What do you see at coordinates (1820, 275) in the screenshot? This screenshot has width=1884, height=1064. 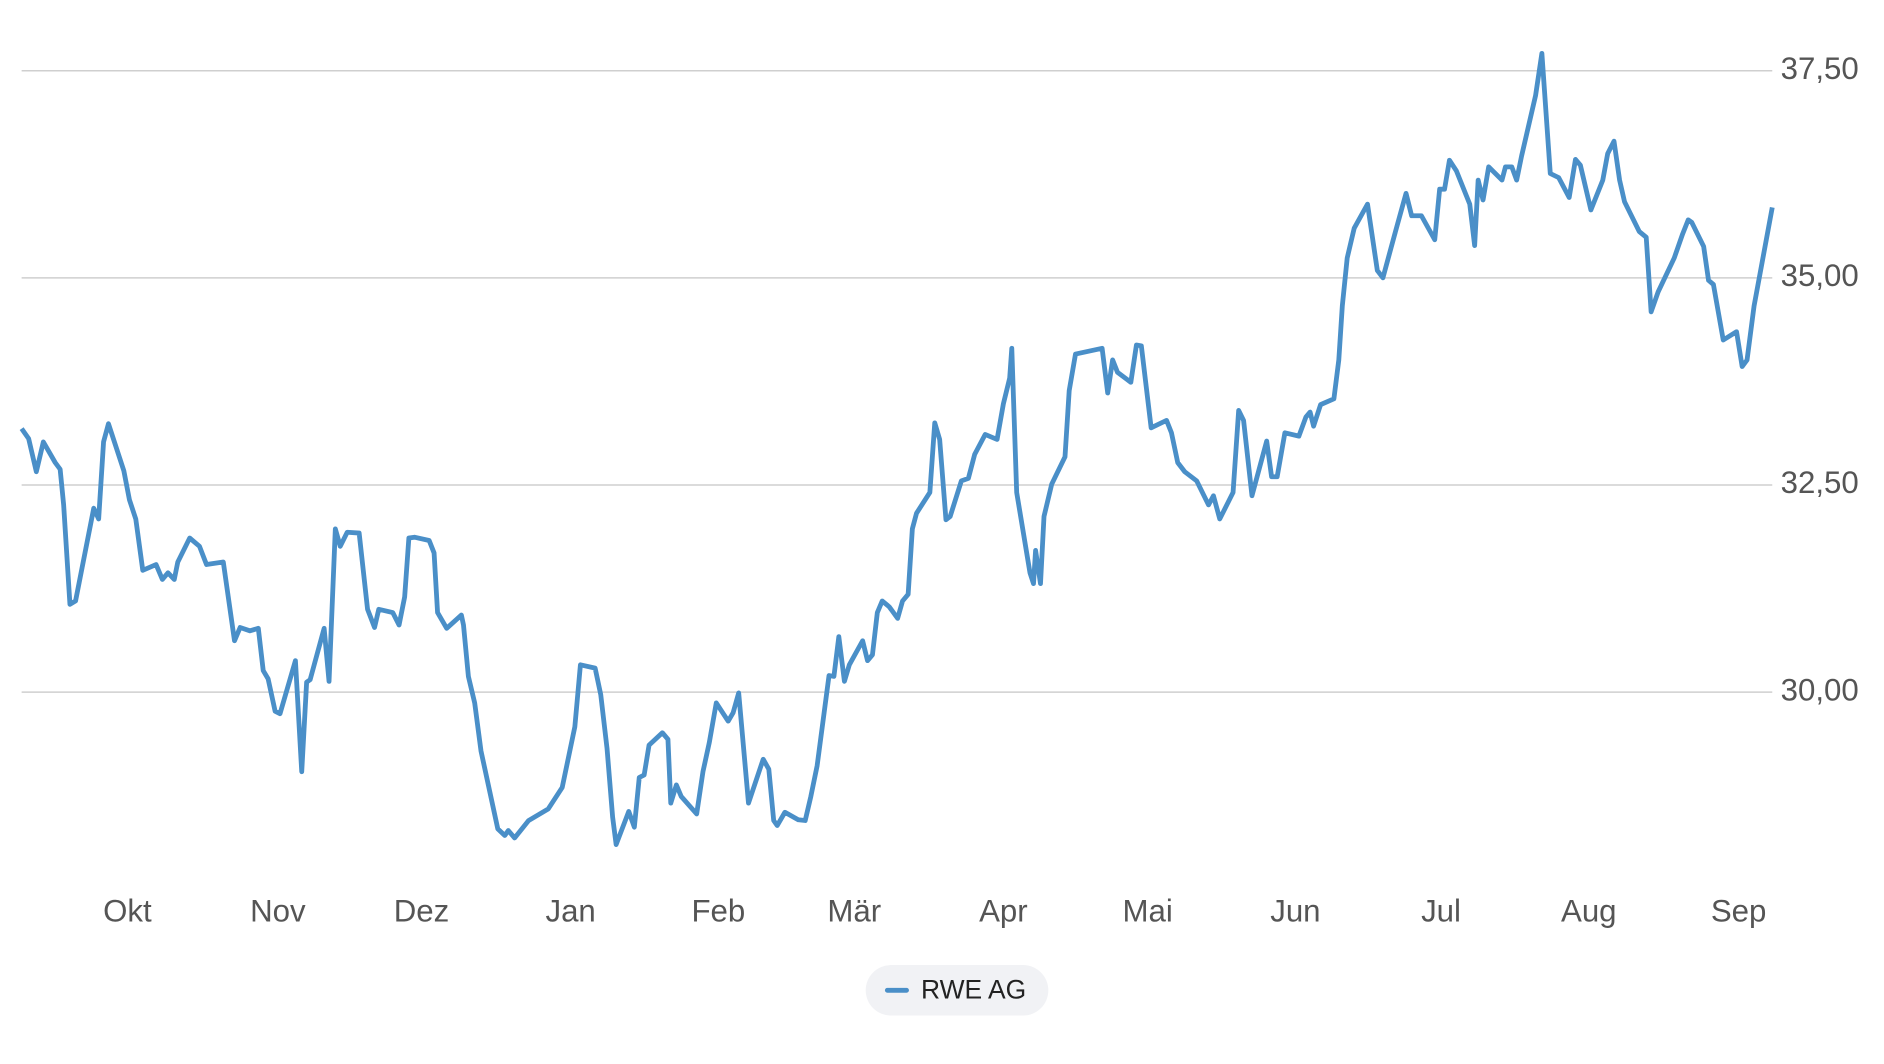 I see `y-tick-label: 35,00` at bounding box center [1820, 275].